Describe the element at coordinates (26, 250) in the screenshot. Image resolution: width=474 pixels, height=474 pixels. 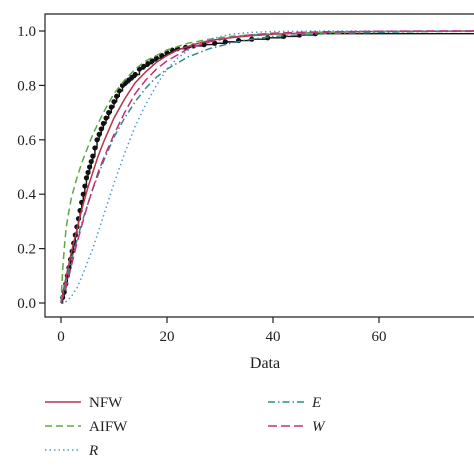
I see `y-tick-label: 0.2` at that location.